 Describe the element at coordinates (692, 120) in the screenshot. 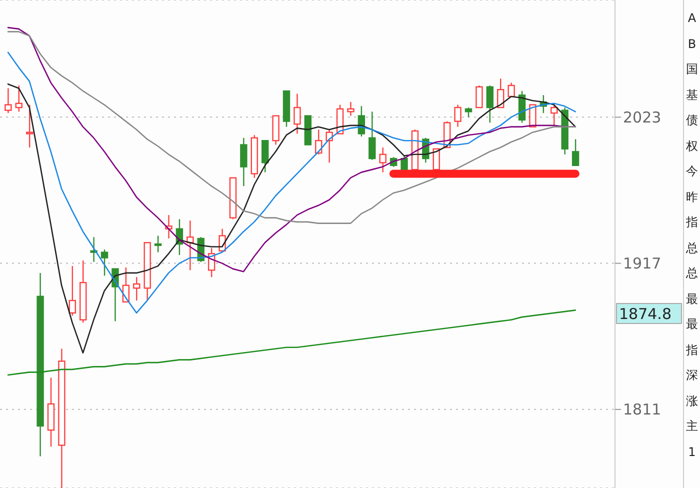

I see `text: 债` at that location.